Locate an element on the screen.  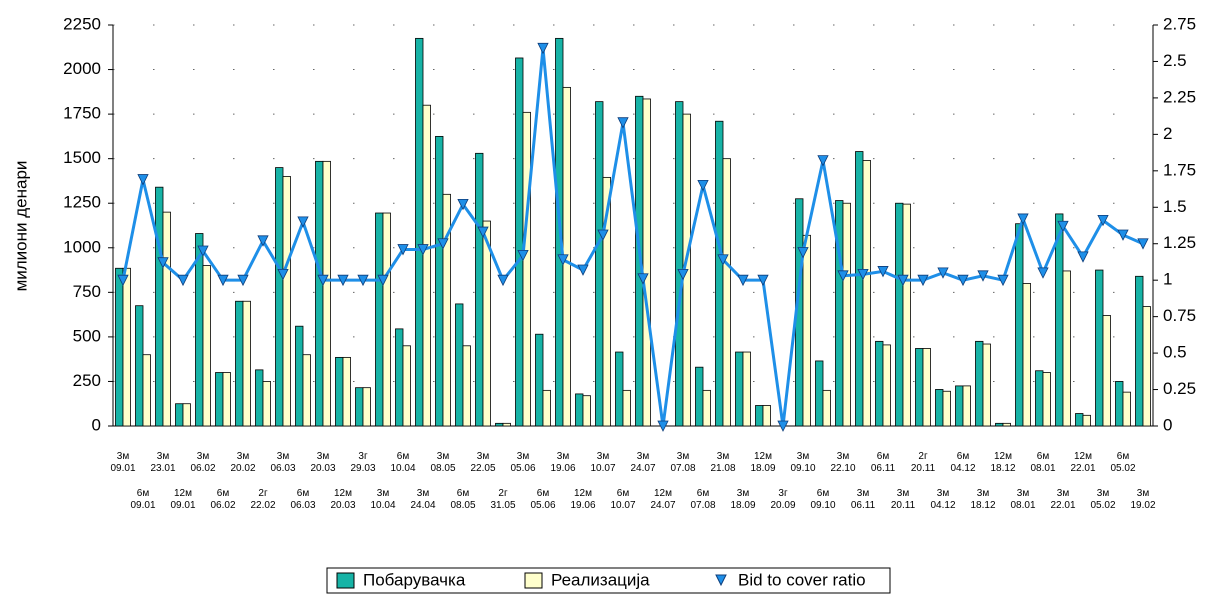
x-tick-label: 12м 20.03 is located at coordinates (342, 499).